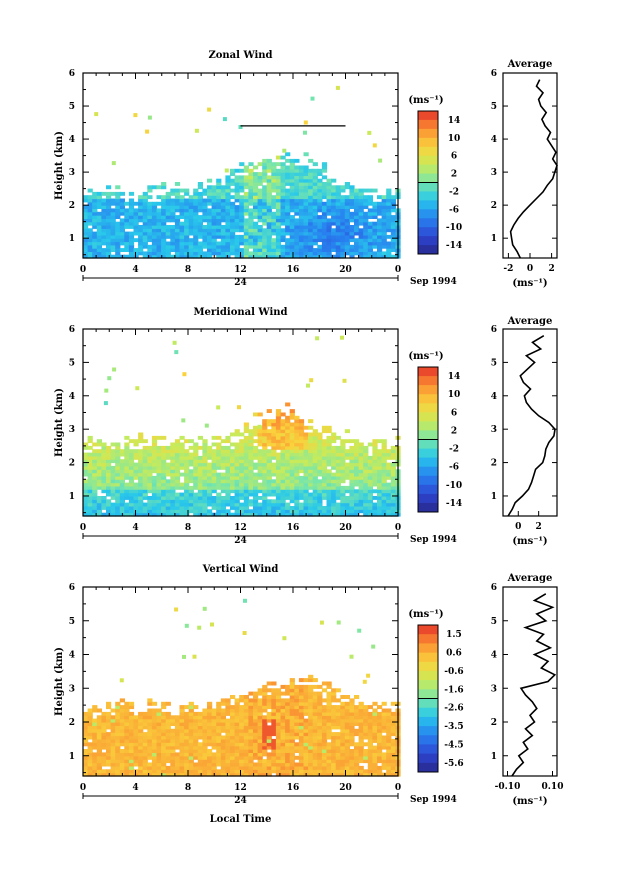 The image size is (621, 873). What do you see at coordinates (240, 541) in the screenshot?
I see `day-label: 24` at bounding box center [240, 541].